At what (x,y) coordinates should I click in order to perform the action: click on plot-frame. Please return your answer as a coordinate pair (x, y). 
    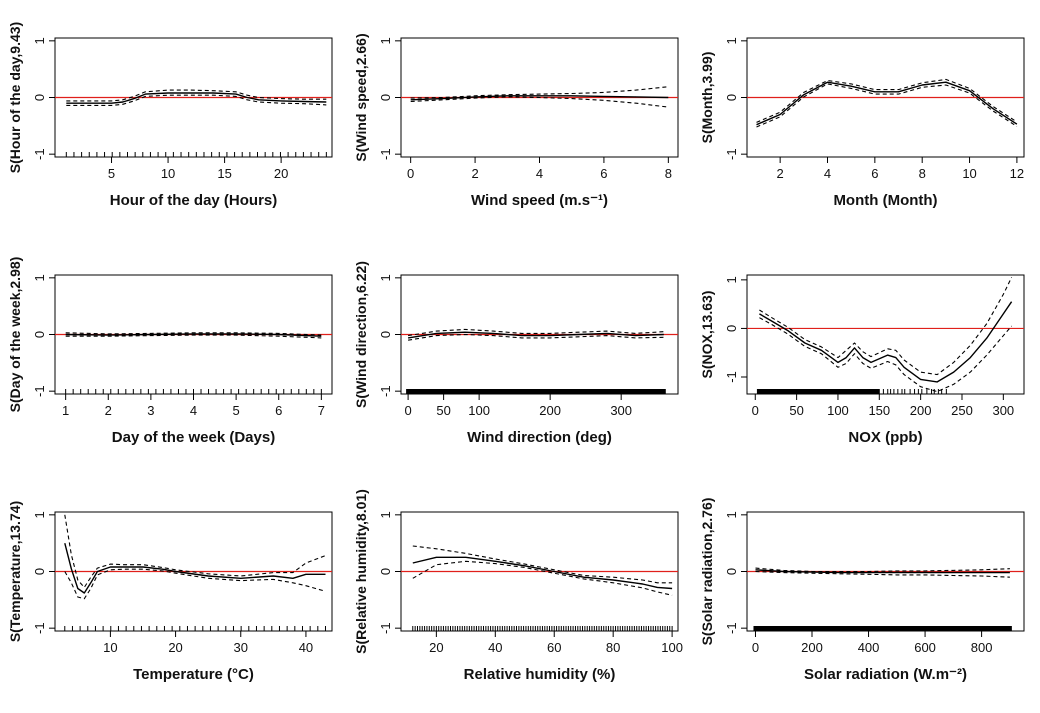
    Looking at the image, I should click on (885, 334).